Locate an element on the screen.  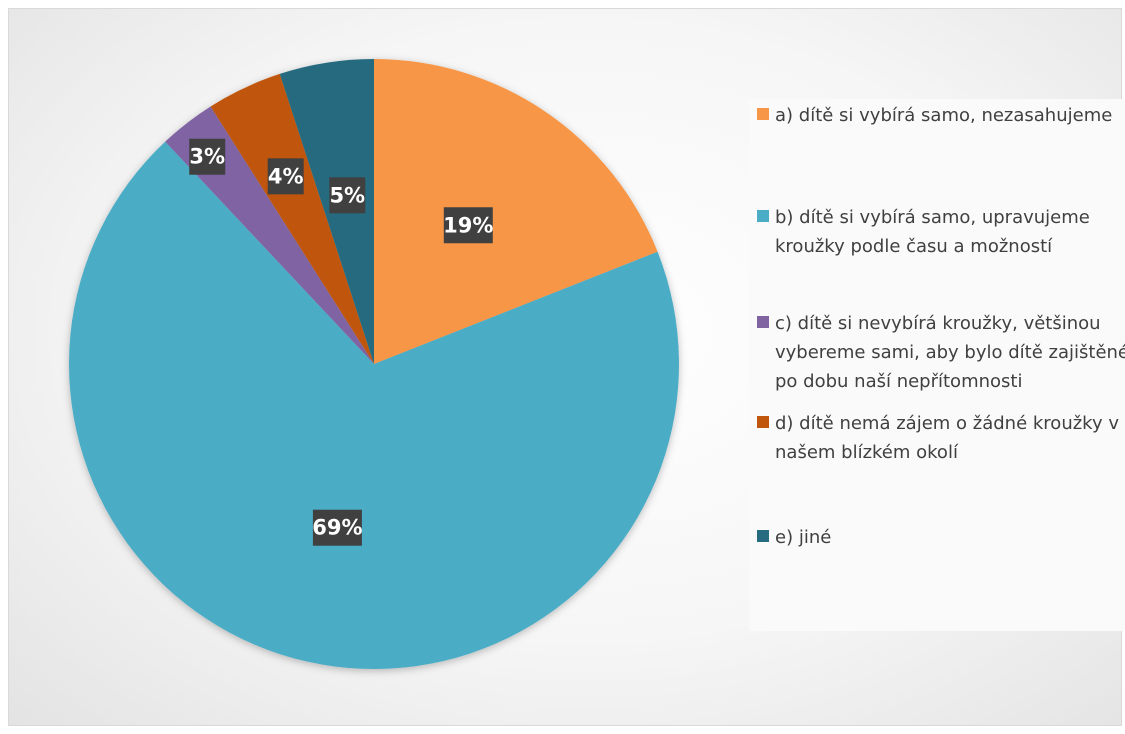
legend-swatch-b is located at coordinates (763, 216).